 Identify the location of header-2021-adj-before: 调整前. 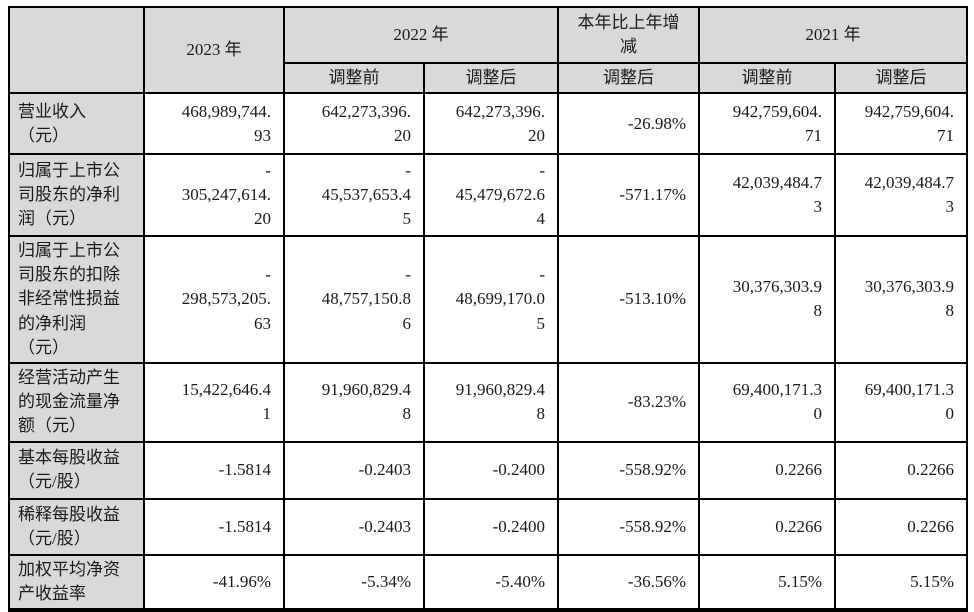
(767, 78).